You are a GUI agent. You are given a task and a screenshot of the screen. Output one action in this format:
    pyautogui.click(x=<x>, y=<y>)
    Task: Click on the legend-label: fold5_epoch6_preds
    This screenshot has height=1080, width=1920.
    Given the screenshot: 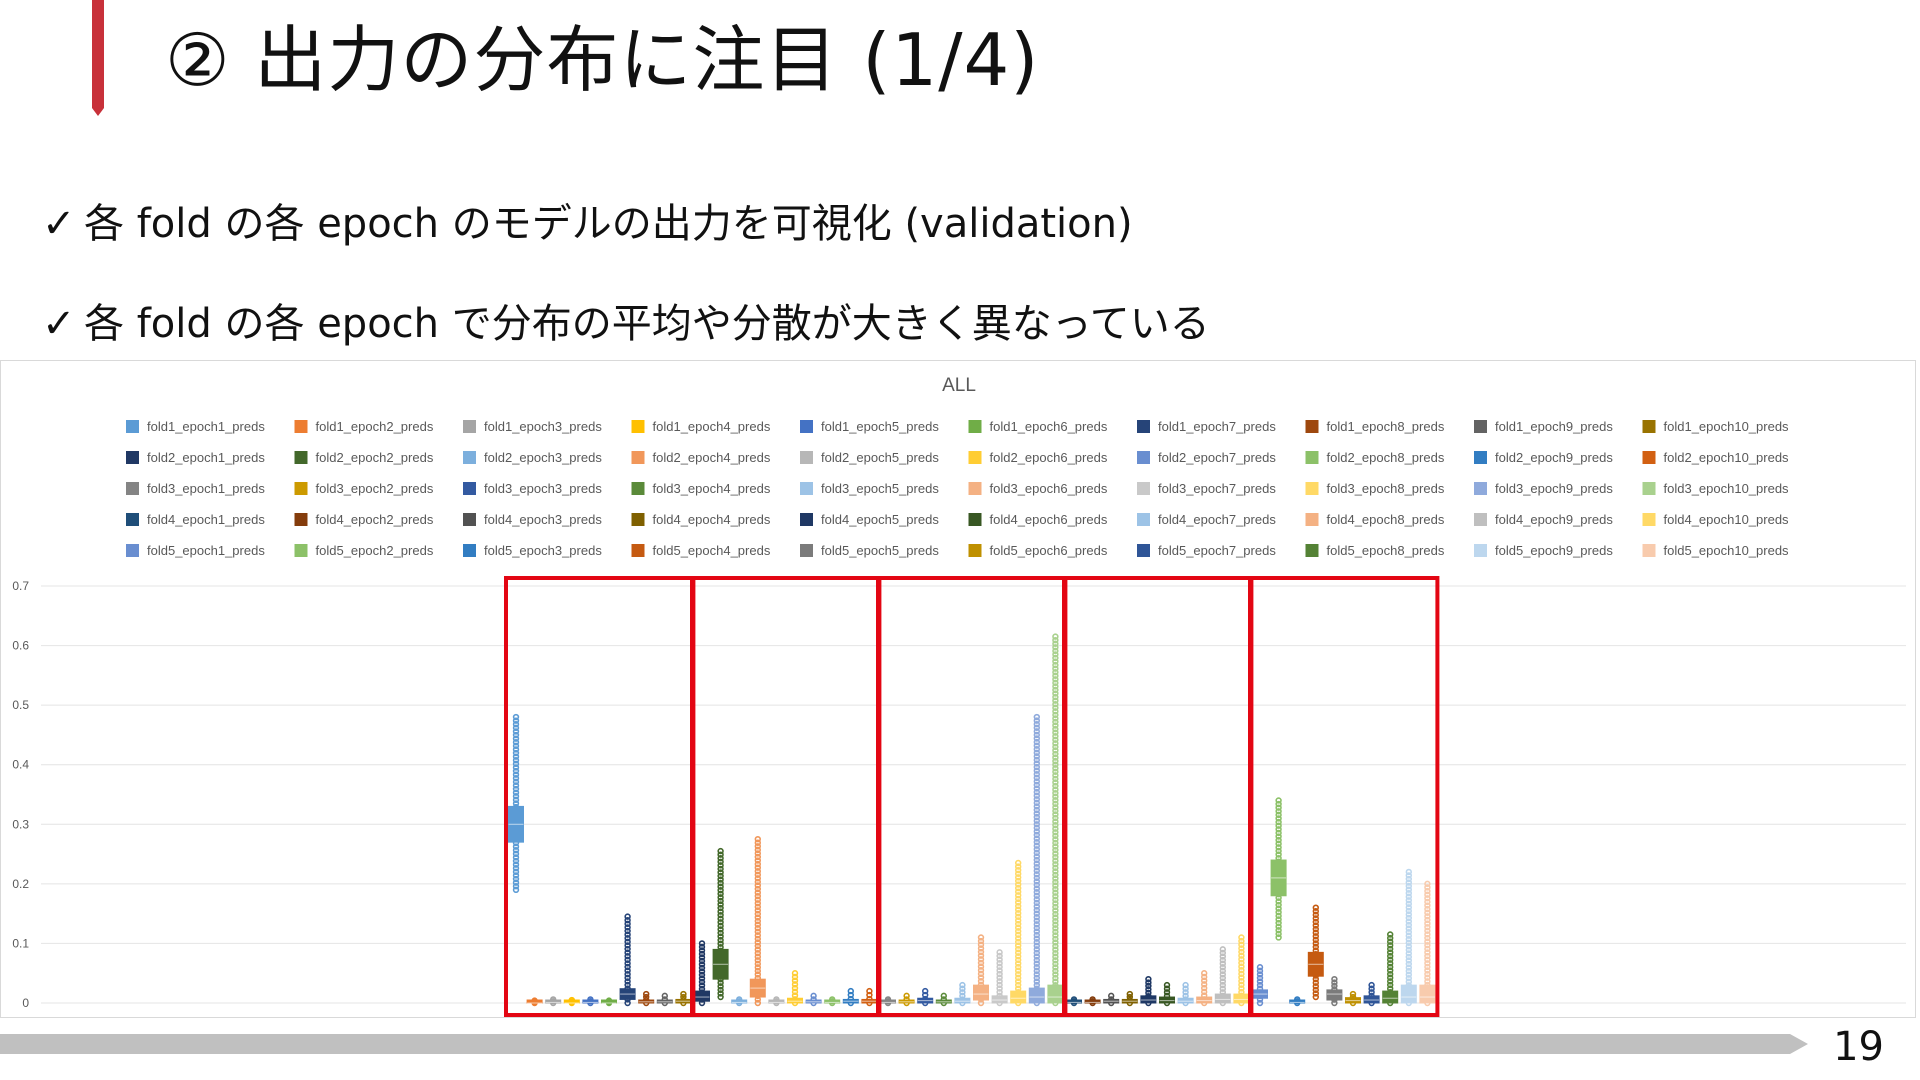 What is the action you would take?
    pyautogui.click(x=1049, y=550)
    